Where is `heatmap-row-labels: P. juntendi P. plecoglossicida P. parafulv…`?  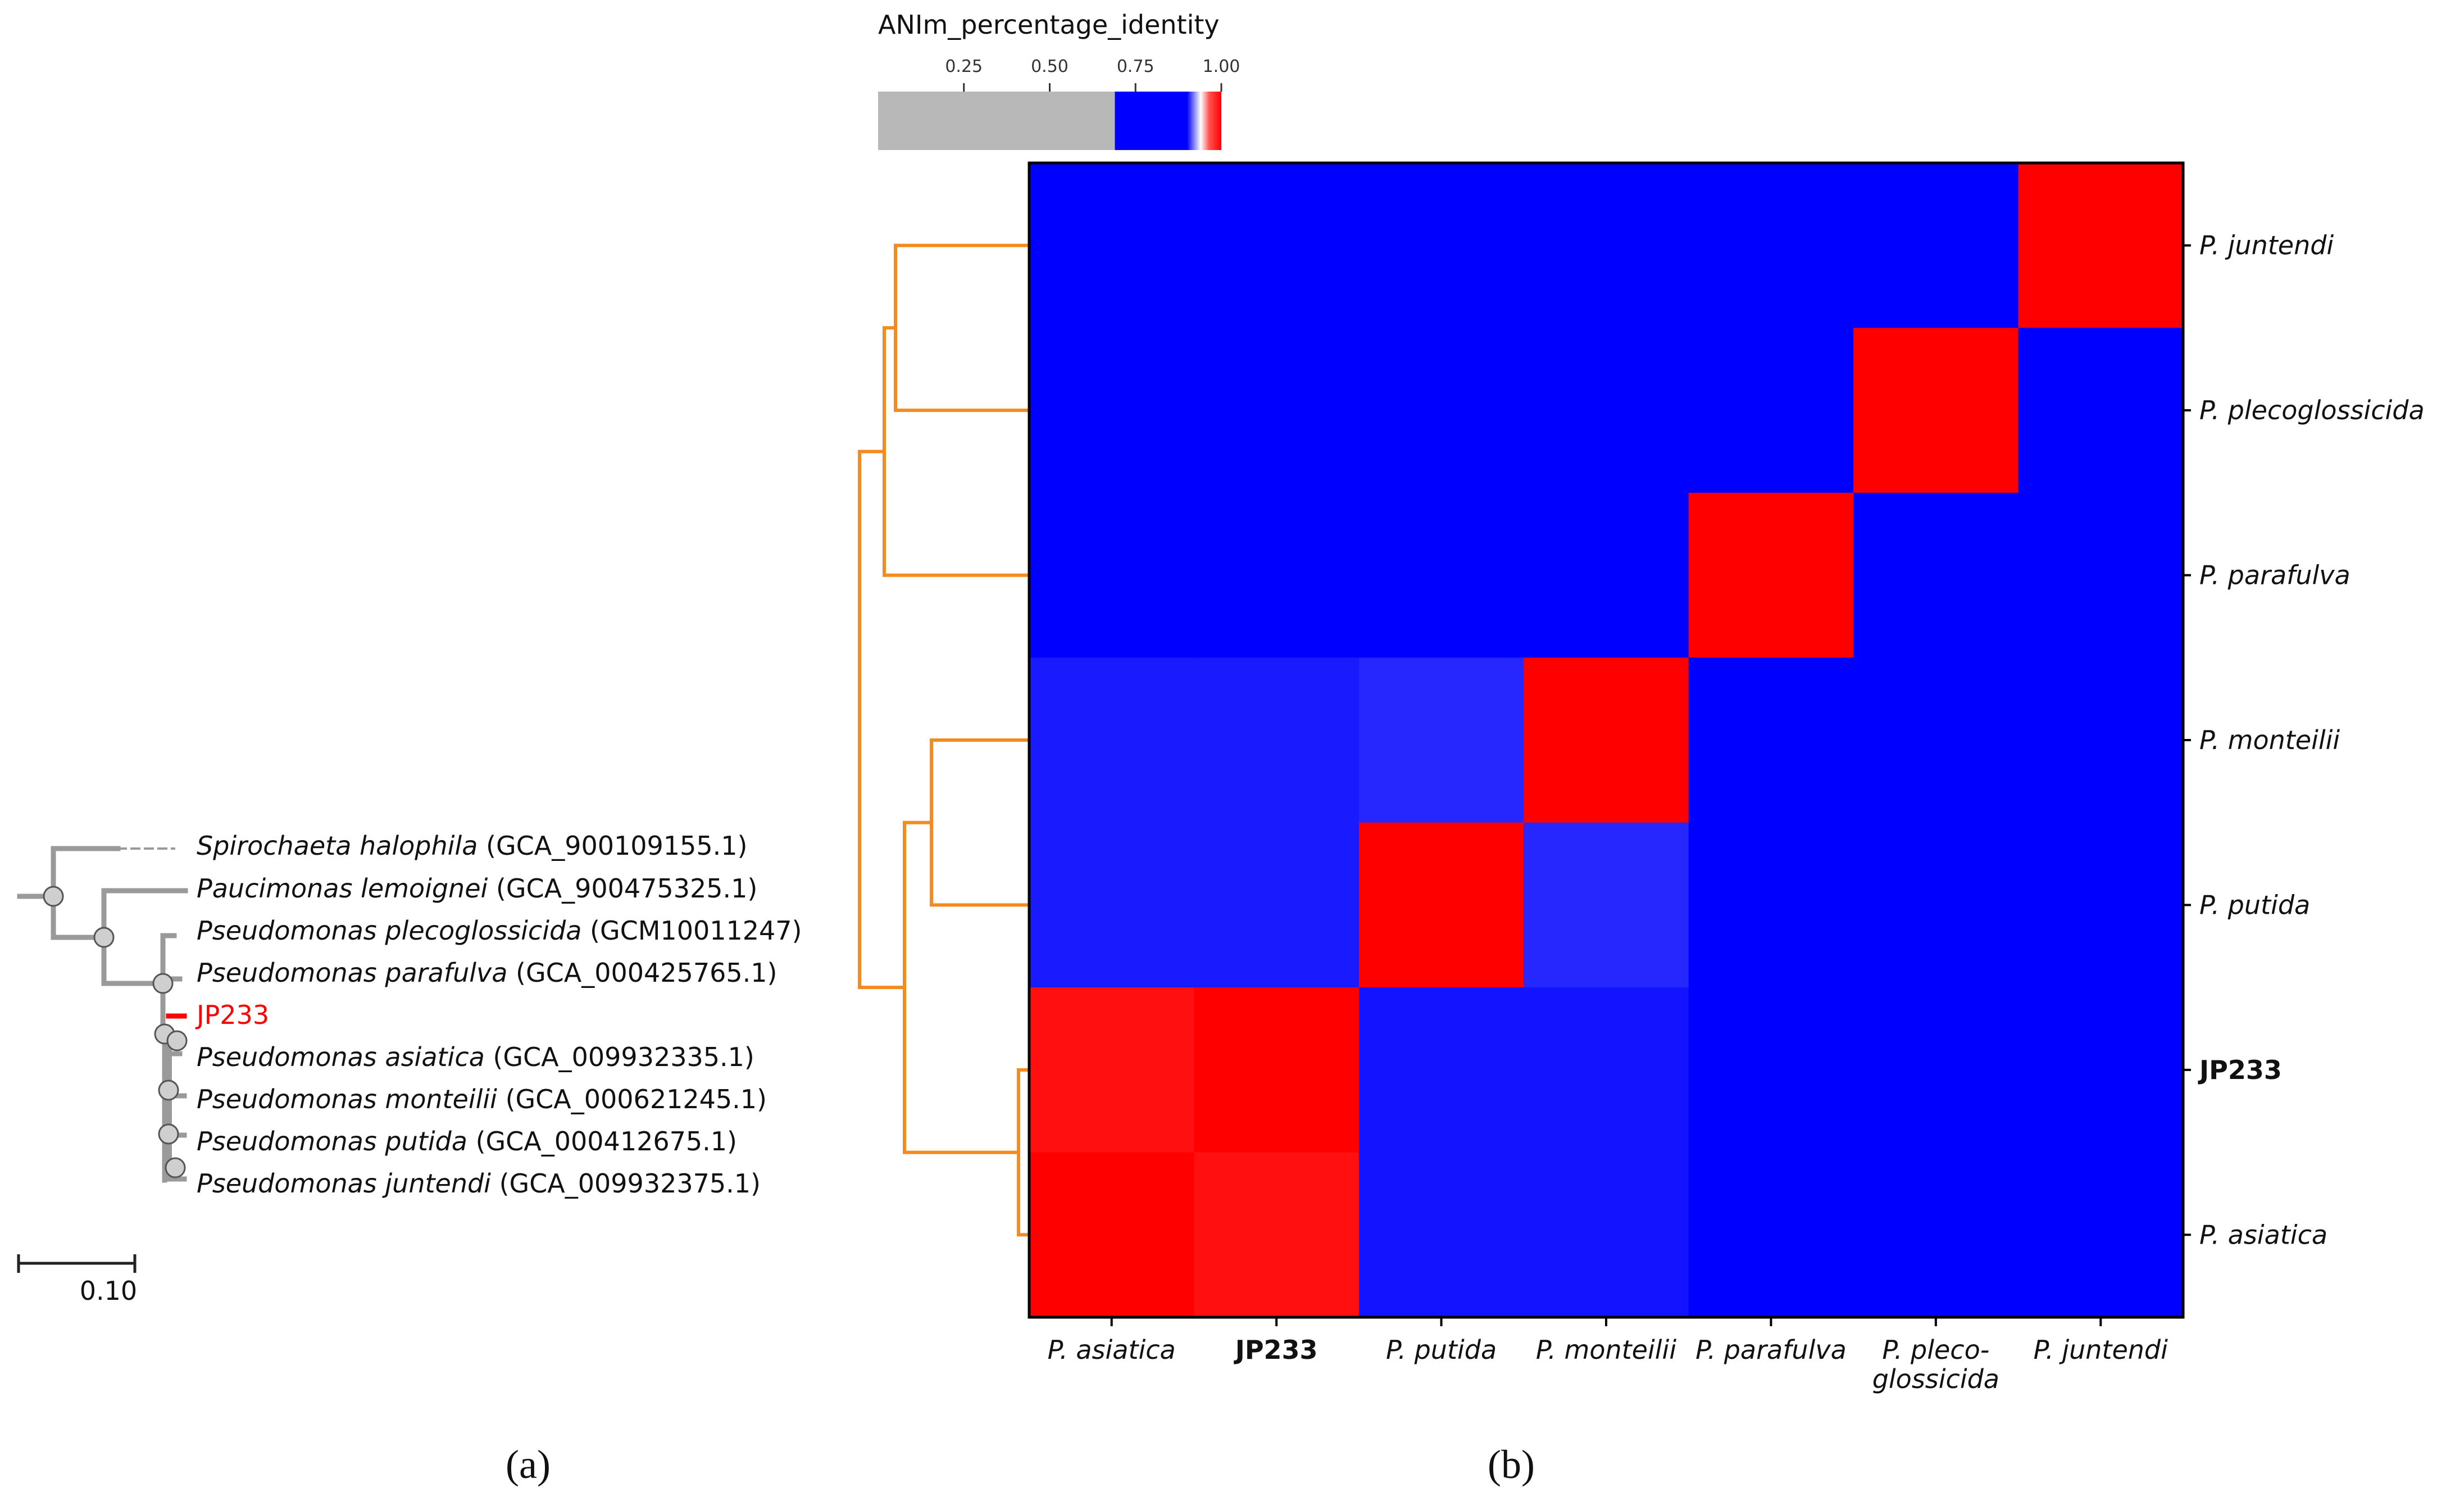 heatmap-row-labels: P. juntendi P. plecoglossicida P. parafulv… is located at coordinates (2304, 740).